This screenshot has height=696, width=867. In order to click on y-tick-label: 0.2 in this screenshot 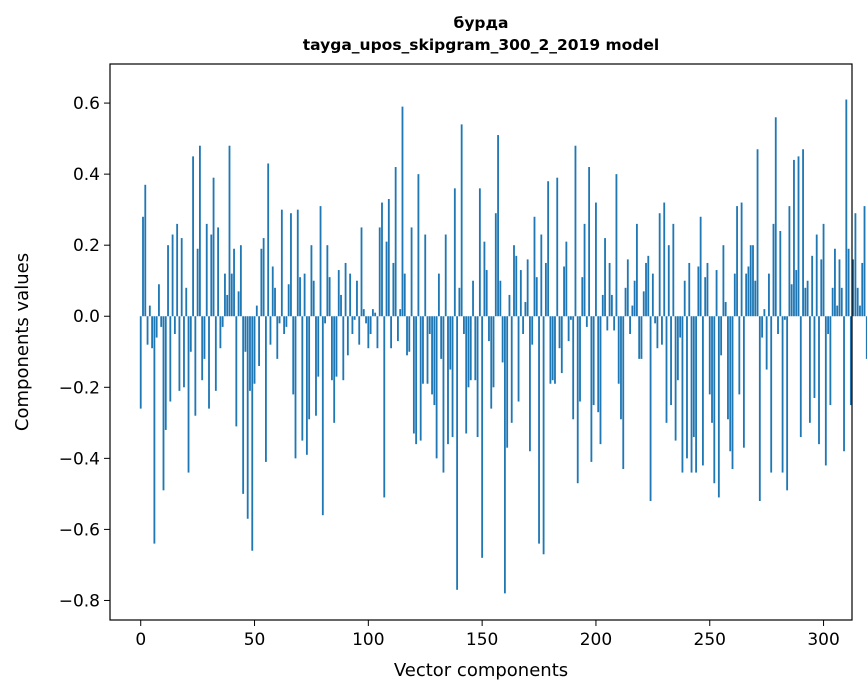, I will do `click(86, 246)`.